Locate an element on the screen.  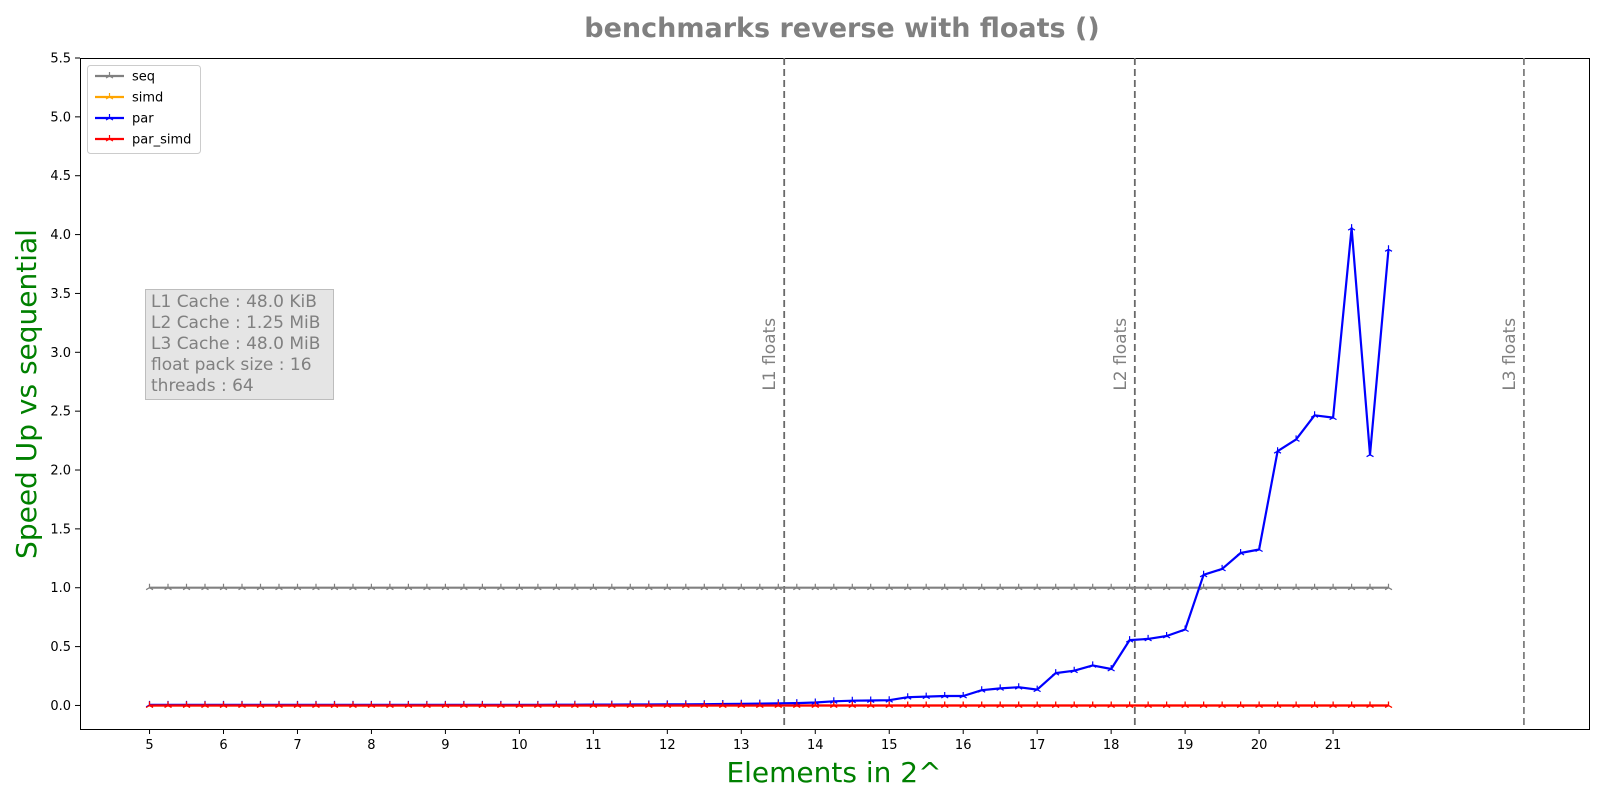
y-tick-label: 1.0 is located at coordinates (60, 588).